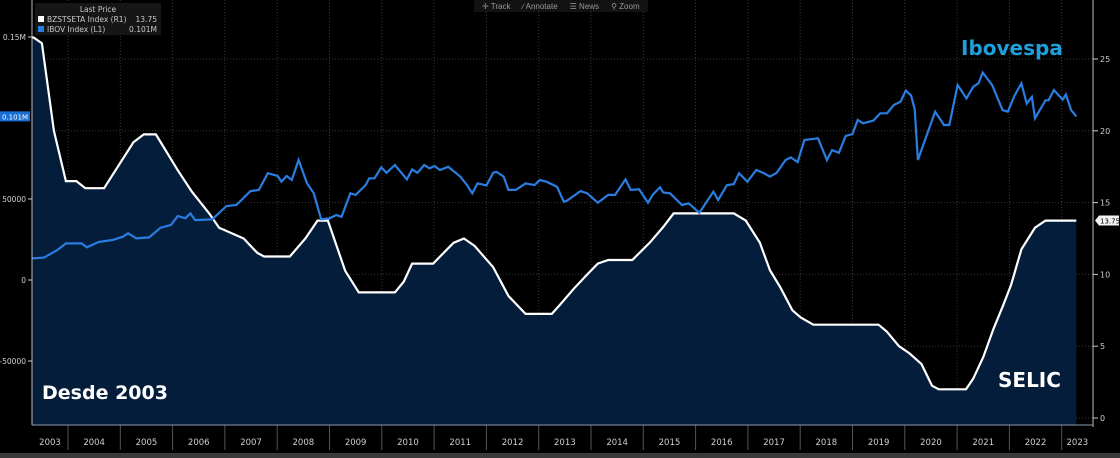 This screenshot has height=458, width=1120. Describe the element at coordinates (94, 443) in the screenshot. I see `x-tick-label-2004: 2004` at that location.